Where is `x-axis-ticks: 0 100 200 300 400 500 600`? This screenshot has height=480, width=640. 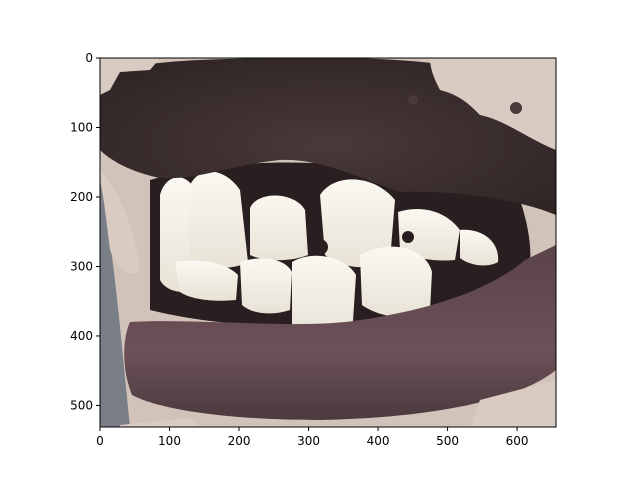
x-axis-ticks: 0 100 200 300 400 500 600 is located at coordinates (312, 437).